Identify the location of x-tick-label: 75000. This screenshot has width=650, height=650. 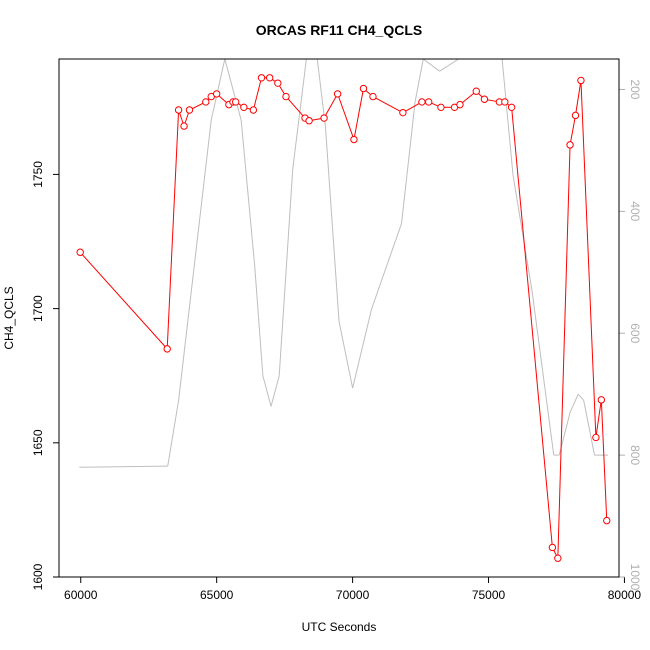
(489, 595).